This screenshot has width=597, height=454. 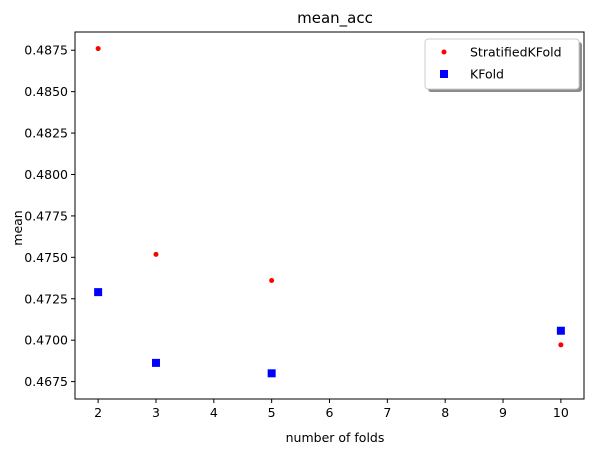 What do you see at coordinates (46, 50) in the screenshot?
I see `y-tick-label: 0.4875` at bounding box center [46, 50].